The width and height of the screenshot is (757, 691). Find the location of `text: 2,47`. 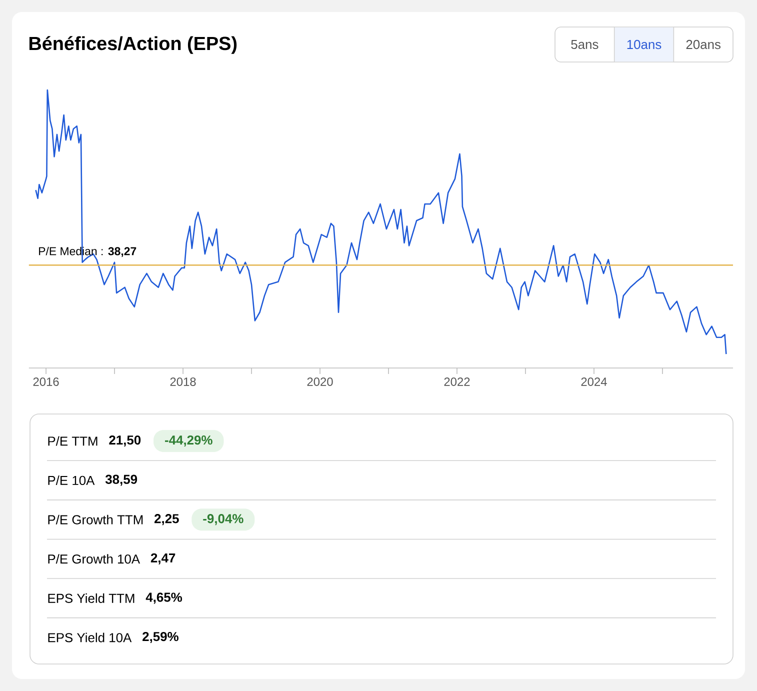

text: 2,47 is located at coordinates (163, 558).